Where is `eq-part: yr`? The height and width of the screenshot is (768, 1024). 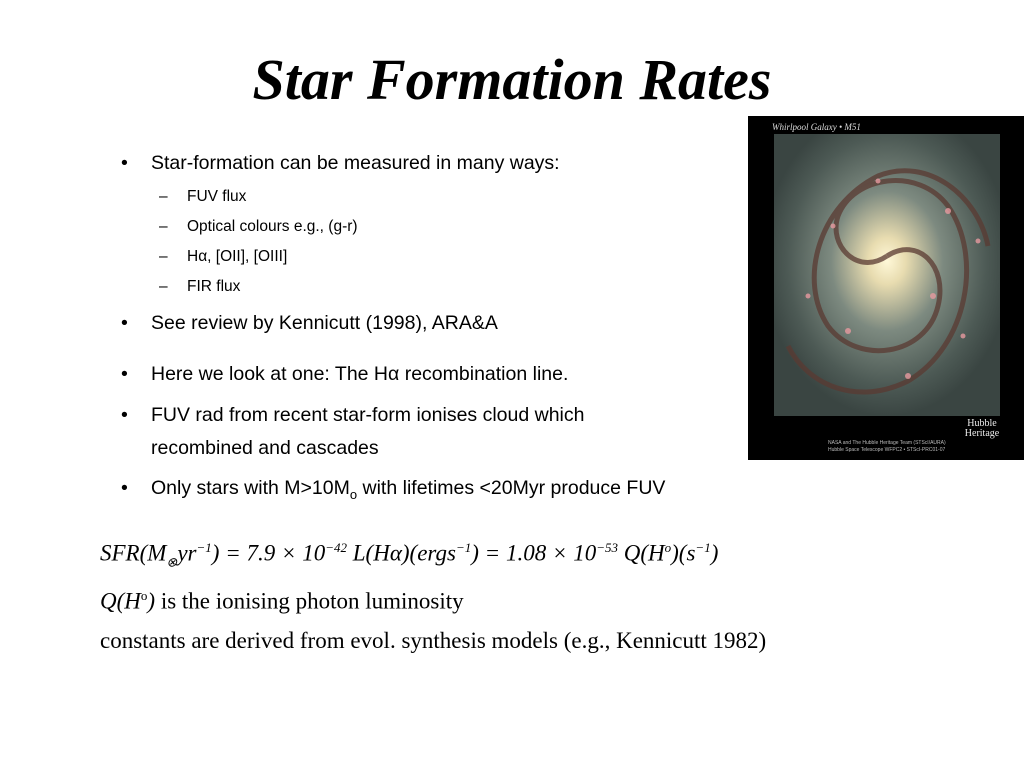 eq-part: yr is located at coordinates (187, 553).